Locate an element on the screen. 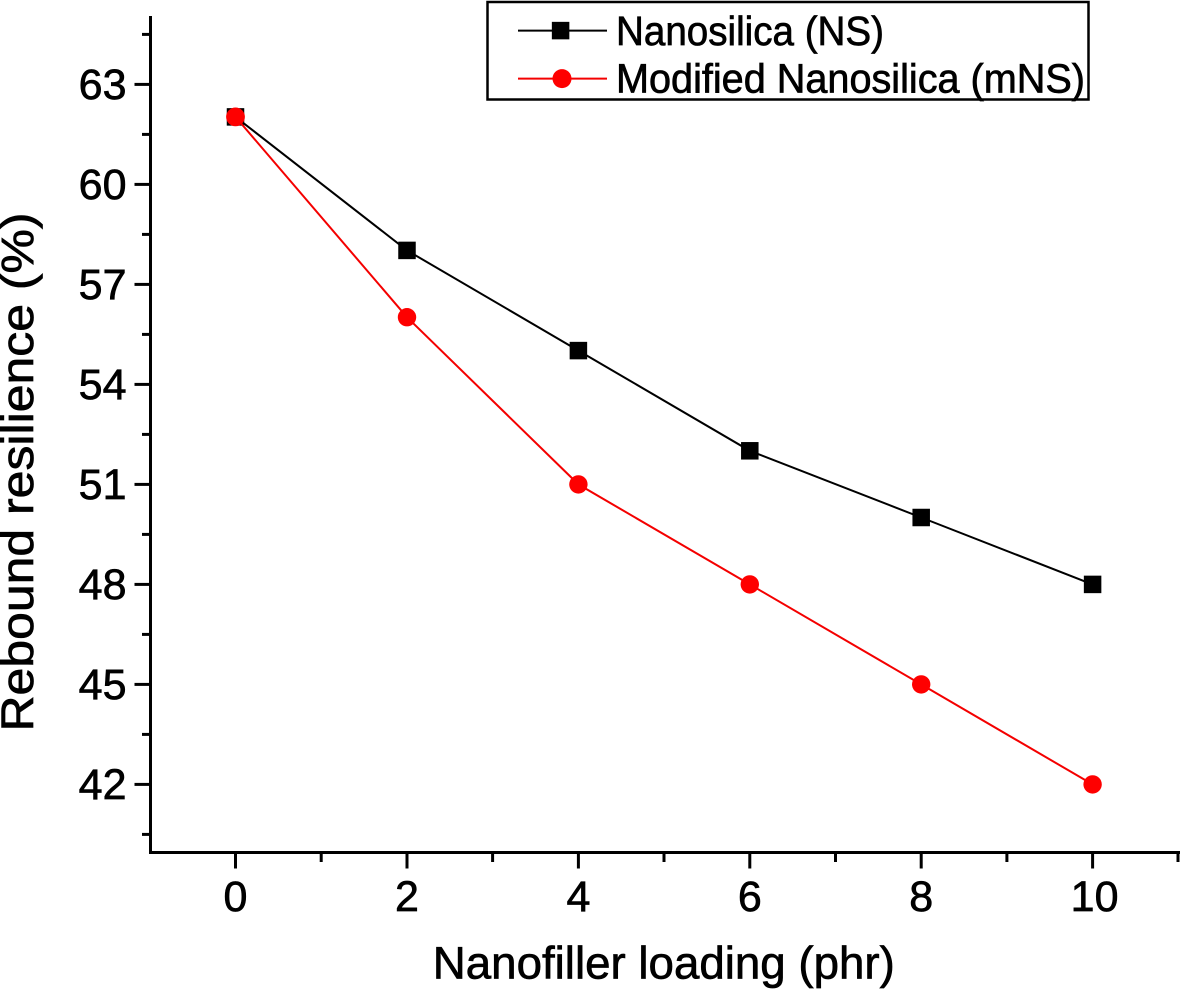 Image resolution: width=1181 pixels, height=989 pixels. svg-text: 2 is located at coordinates (407, 897).